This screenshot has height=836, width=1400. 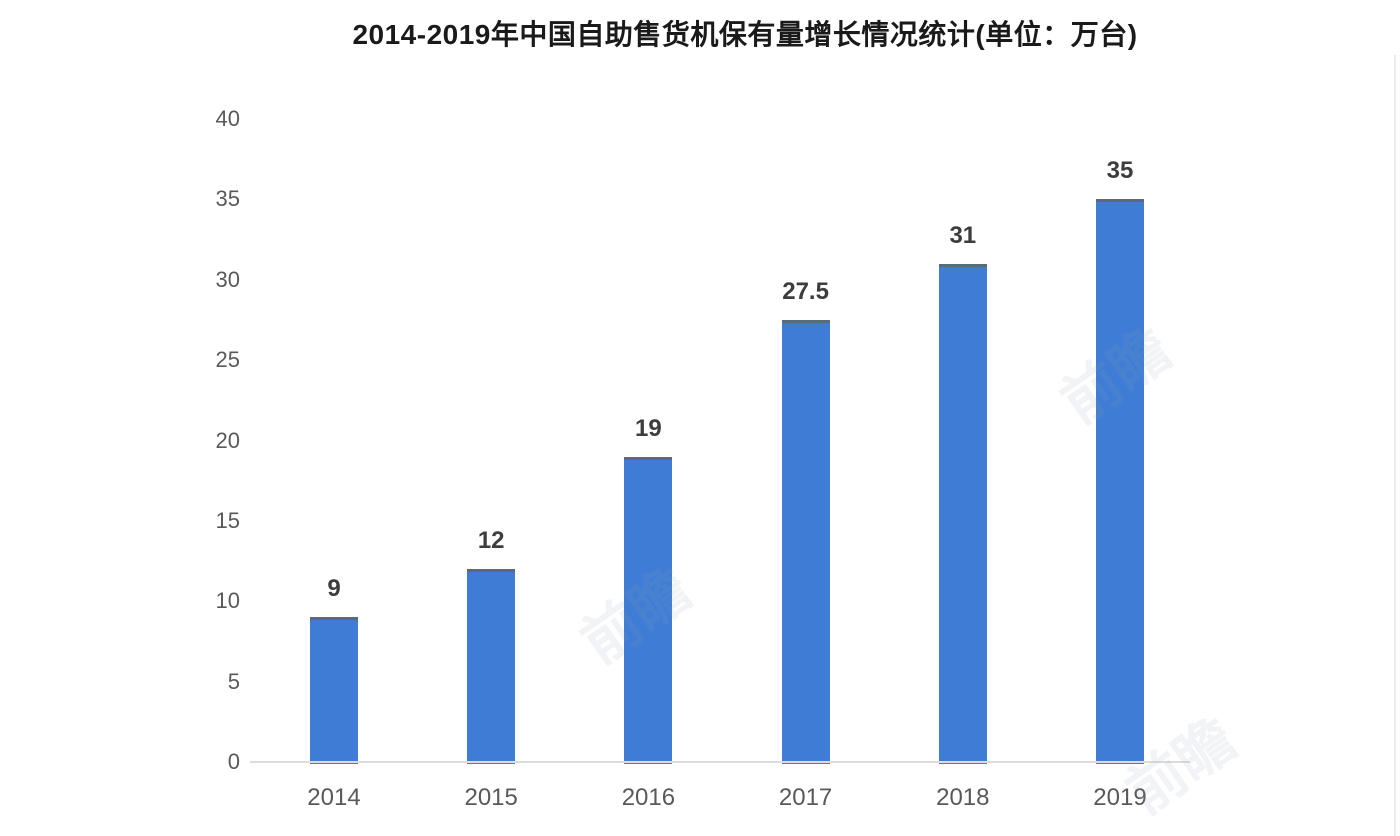 What do you see at coordinates (1120, 171) in the screenshot?
I see `value-label-2019: 35` at bounding box center [1120, 171].